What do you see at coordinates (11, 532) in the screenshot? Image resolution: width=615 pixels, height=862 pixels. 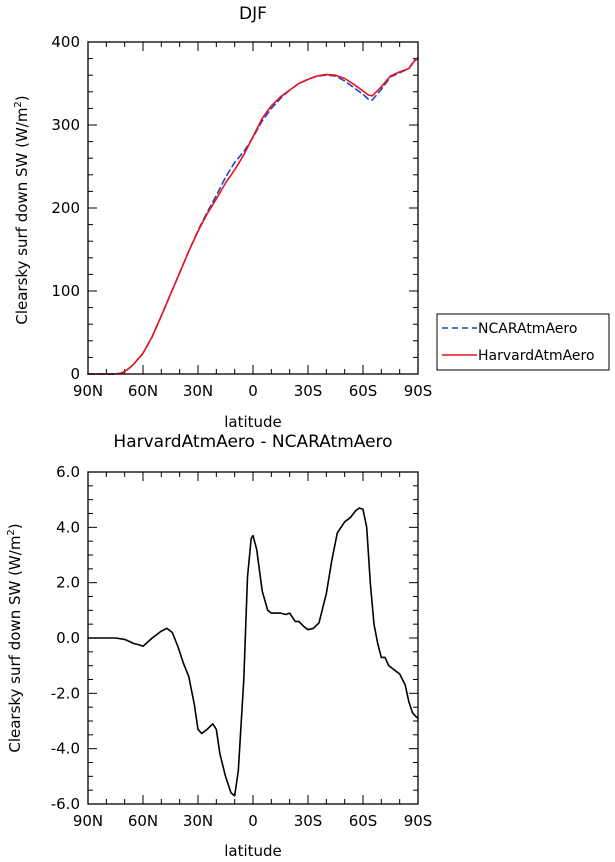 I see `chart-2-ylabel-sup: 2` at bounding box center [11, 532].